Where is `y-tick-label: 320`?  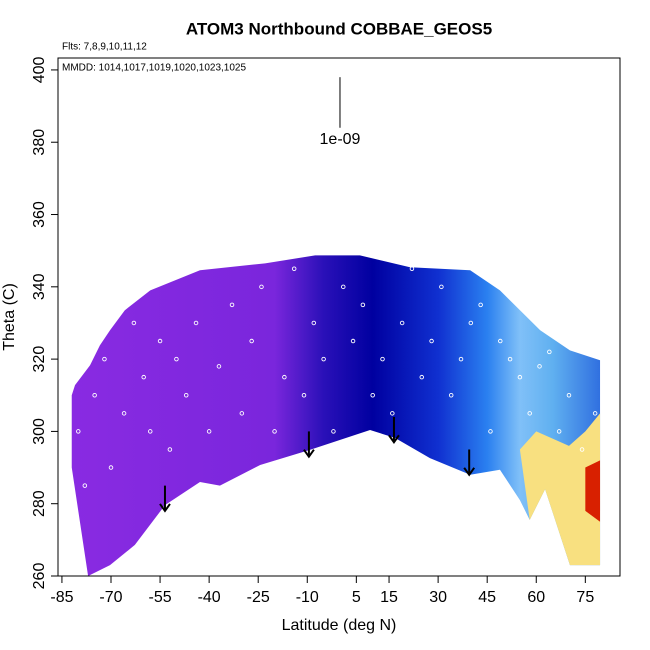 y-tick-label: 320 is located at coordinates (39, 359).